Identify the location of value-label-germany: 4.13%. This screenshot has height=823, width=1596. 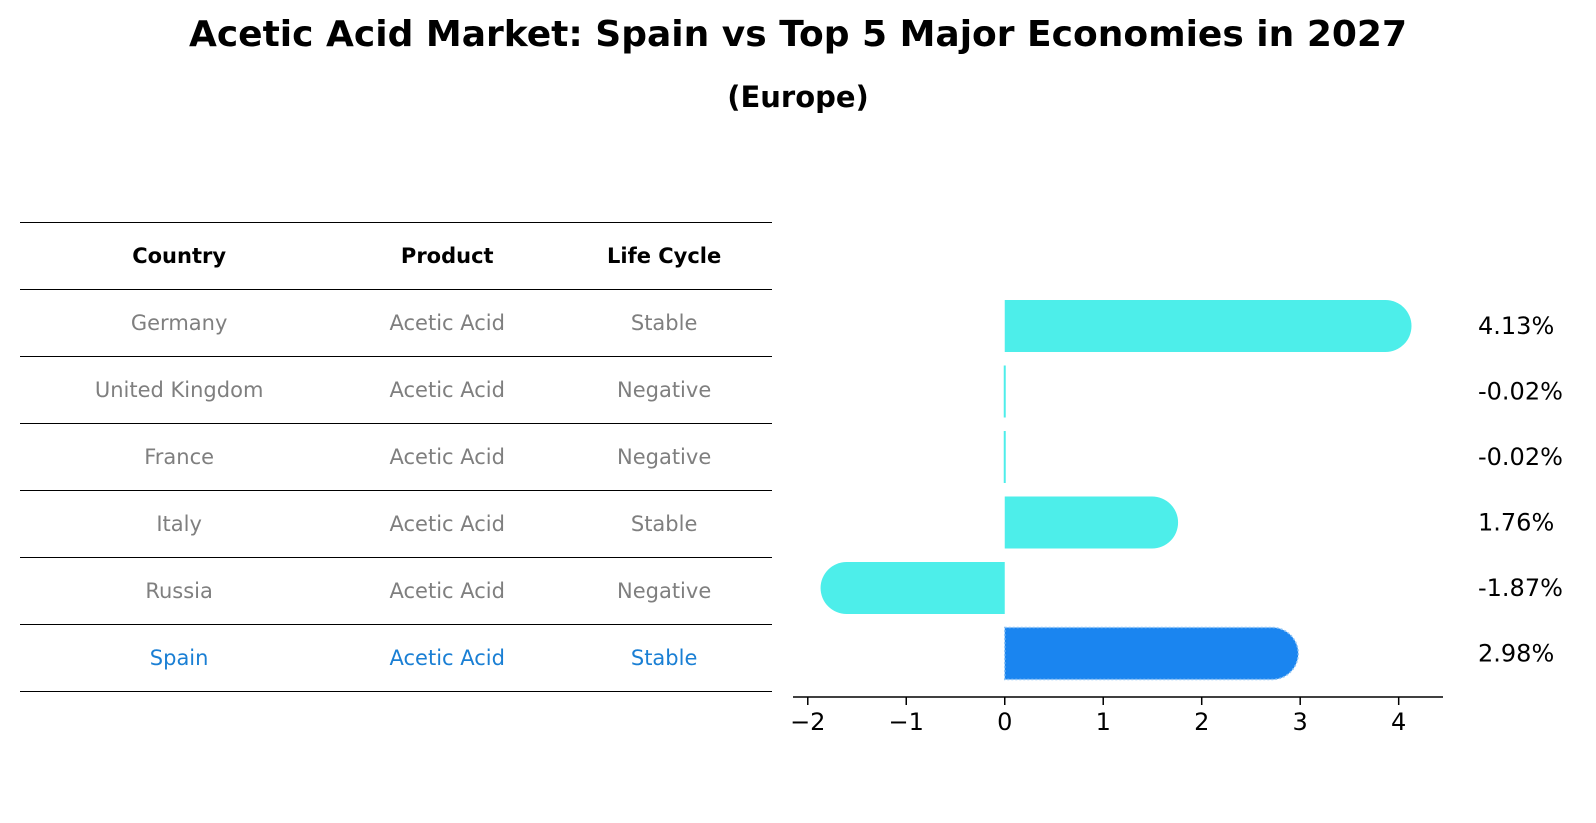
(1516, 326).